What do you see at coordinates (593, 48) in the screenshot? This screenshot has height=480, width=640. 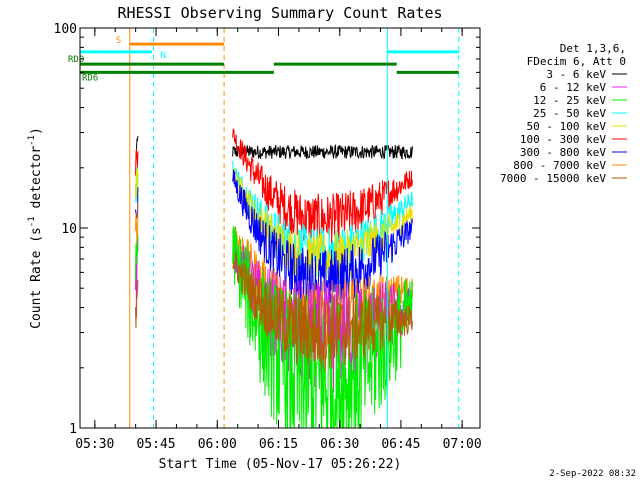 I see `legend-header-0: Det 1,3,6,` at bounding box center [593, 48].